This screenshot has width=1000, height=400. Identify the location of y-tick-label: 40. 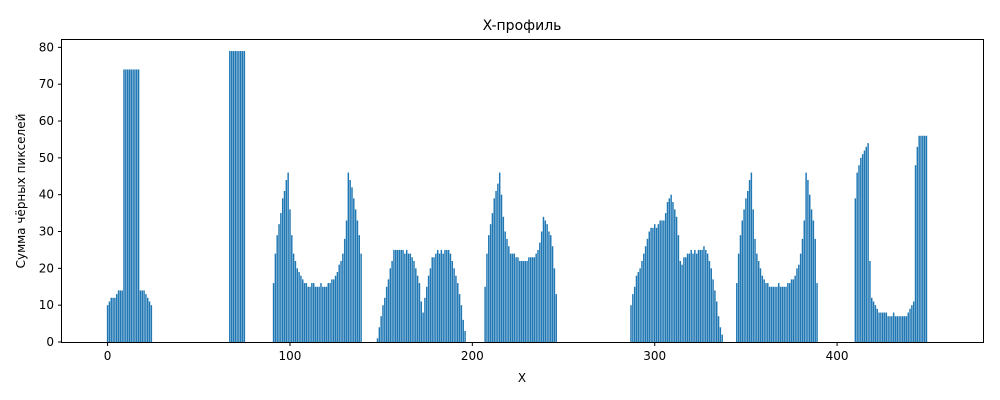
(46, 195).